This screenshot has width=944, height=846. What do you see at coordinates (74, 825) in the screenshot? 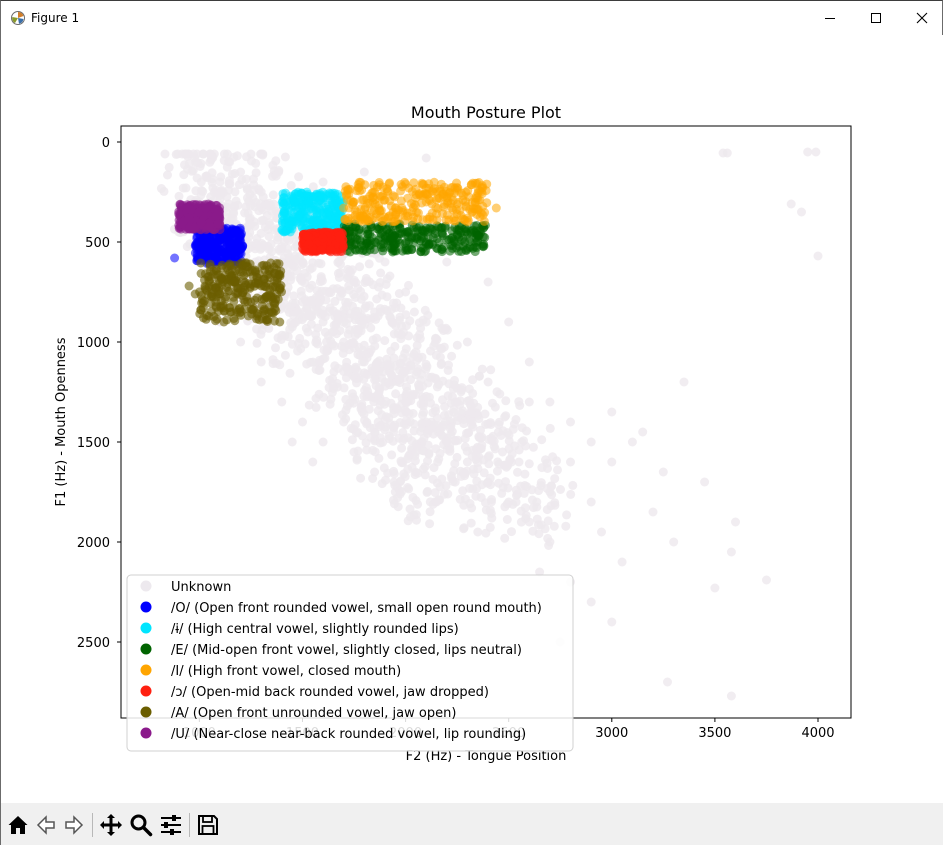
I see `forward-button` at bounding box center [74, 825].